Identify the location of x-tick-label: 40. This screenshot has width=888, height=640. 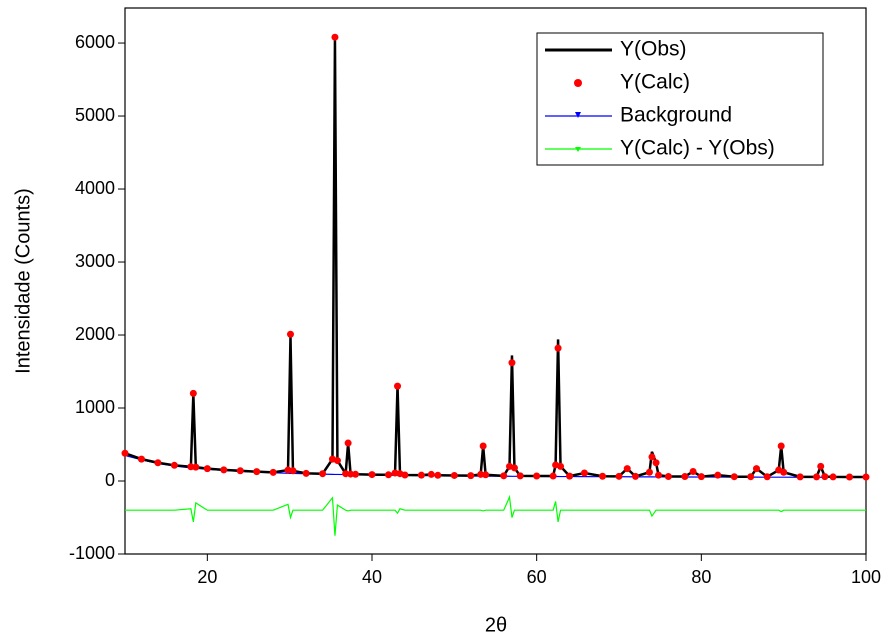
(372, 577).